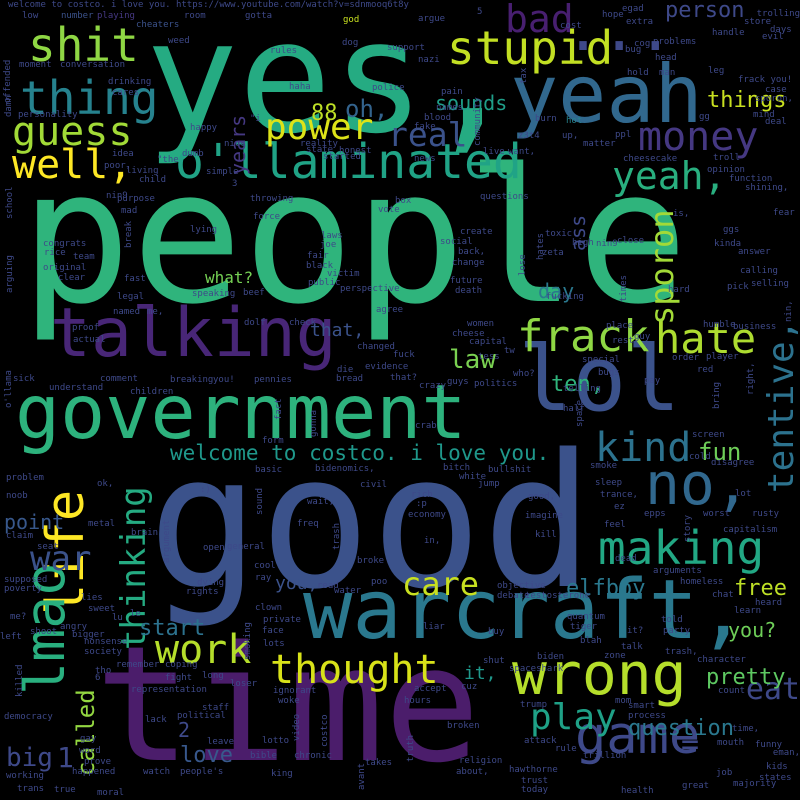 The width and height of the screenshot is (800, 800). What do you see at coordinates (573, 717) in the screenshot?
I see `word-play: play` at bounding box center [573, 717].